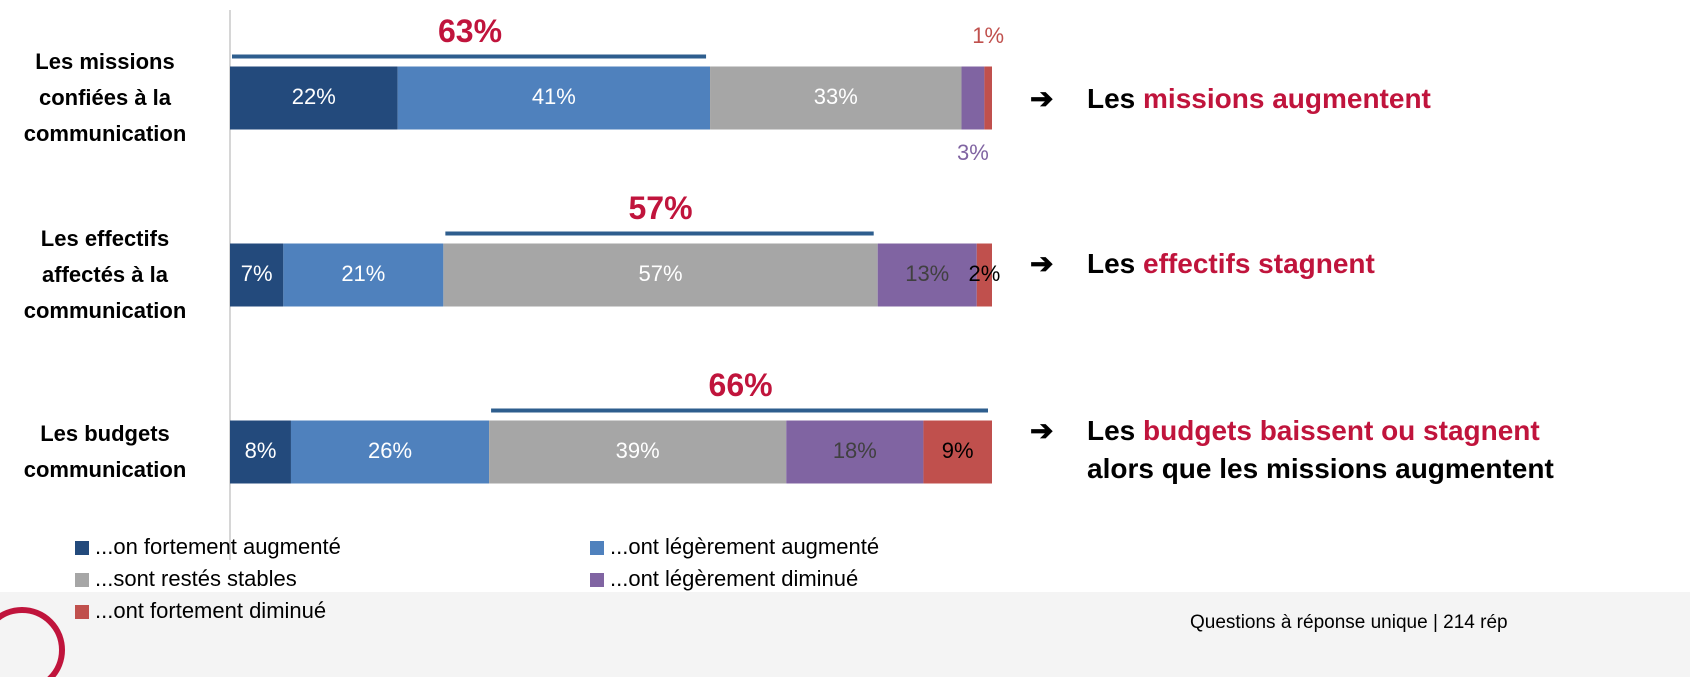 The width and height of the screenshot is (1690, 677). What do you see at coordinates (105, 97) in the screenshot?
I see `category-label: Les missions confiées à la communication` at bounding box center [105, 97].